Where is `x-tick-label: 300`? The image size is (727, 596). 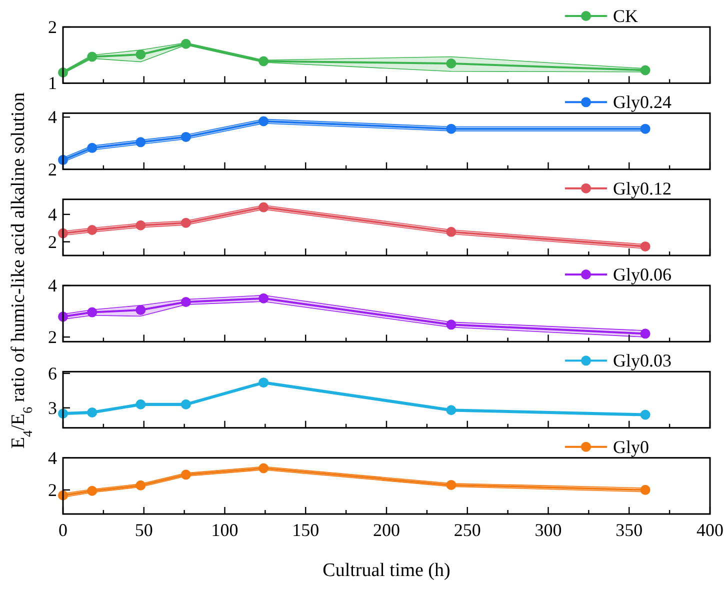
x-tick-label: 300 is located at coordinates (548, 530).